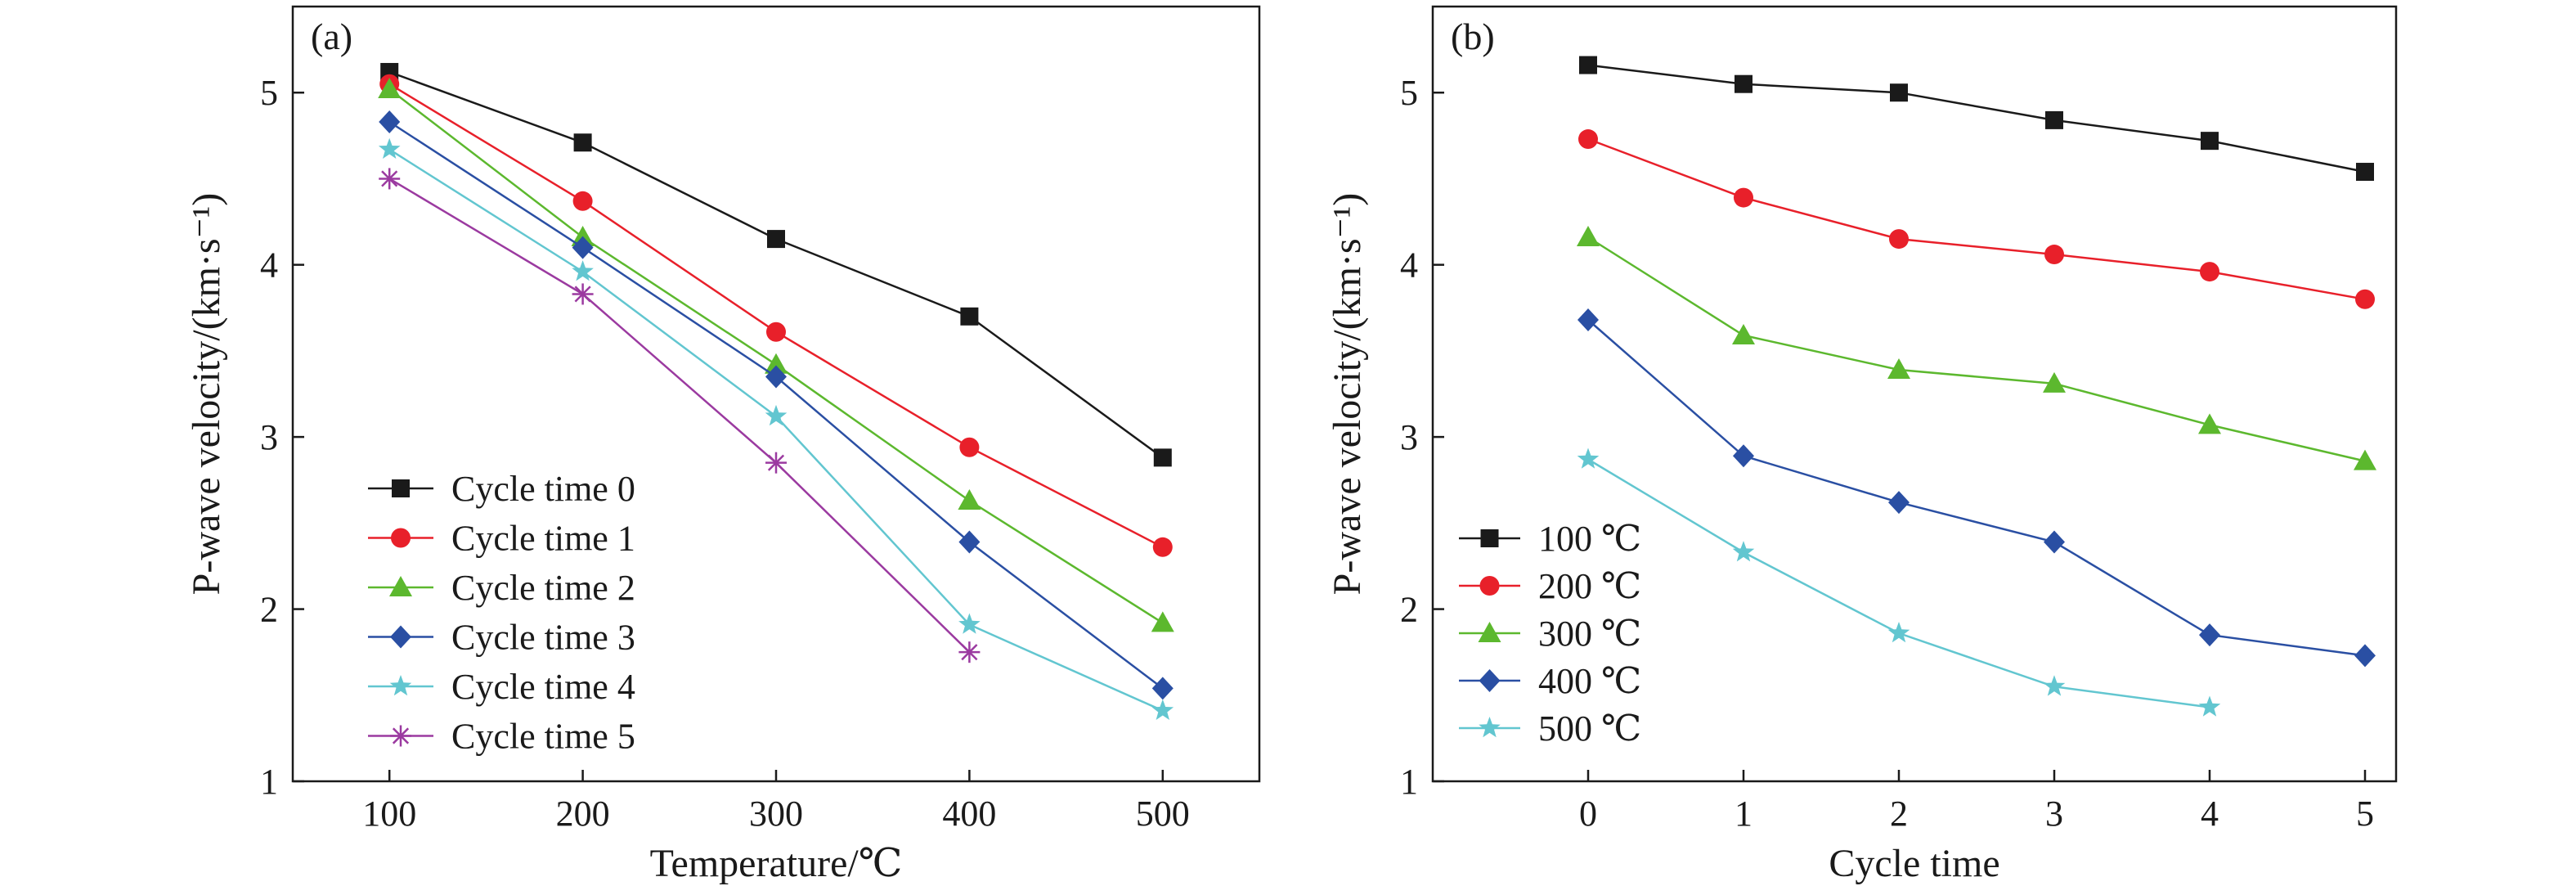 The height and width of the screenshot is (895, 2576). I want to click on y-tick-label: 1, so click(1409, 782).